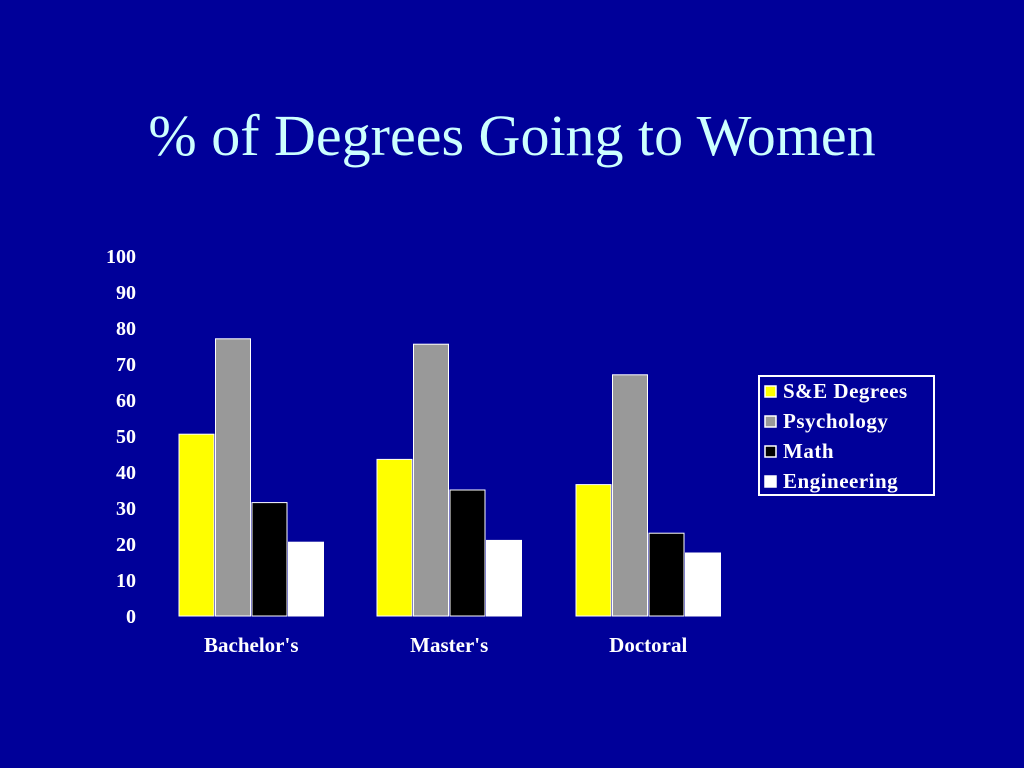 This screenshot has width=1024, height=768. Describe the element at coordinates (703, 584) in the screenshot. I see `bar-engineering-doctoral` at that location.